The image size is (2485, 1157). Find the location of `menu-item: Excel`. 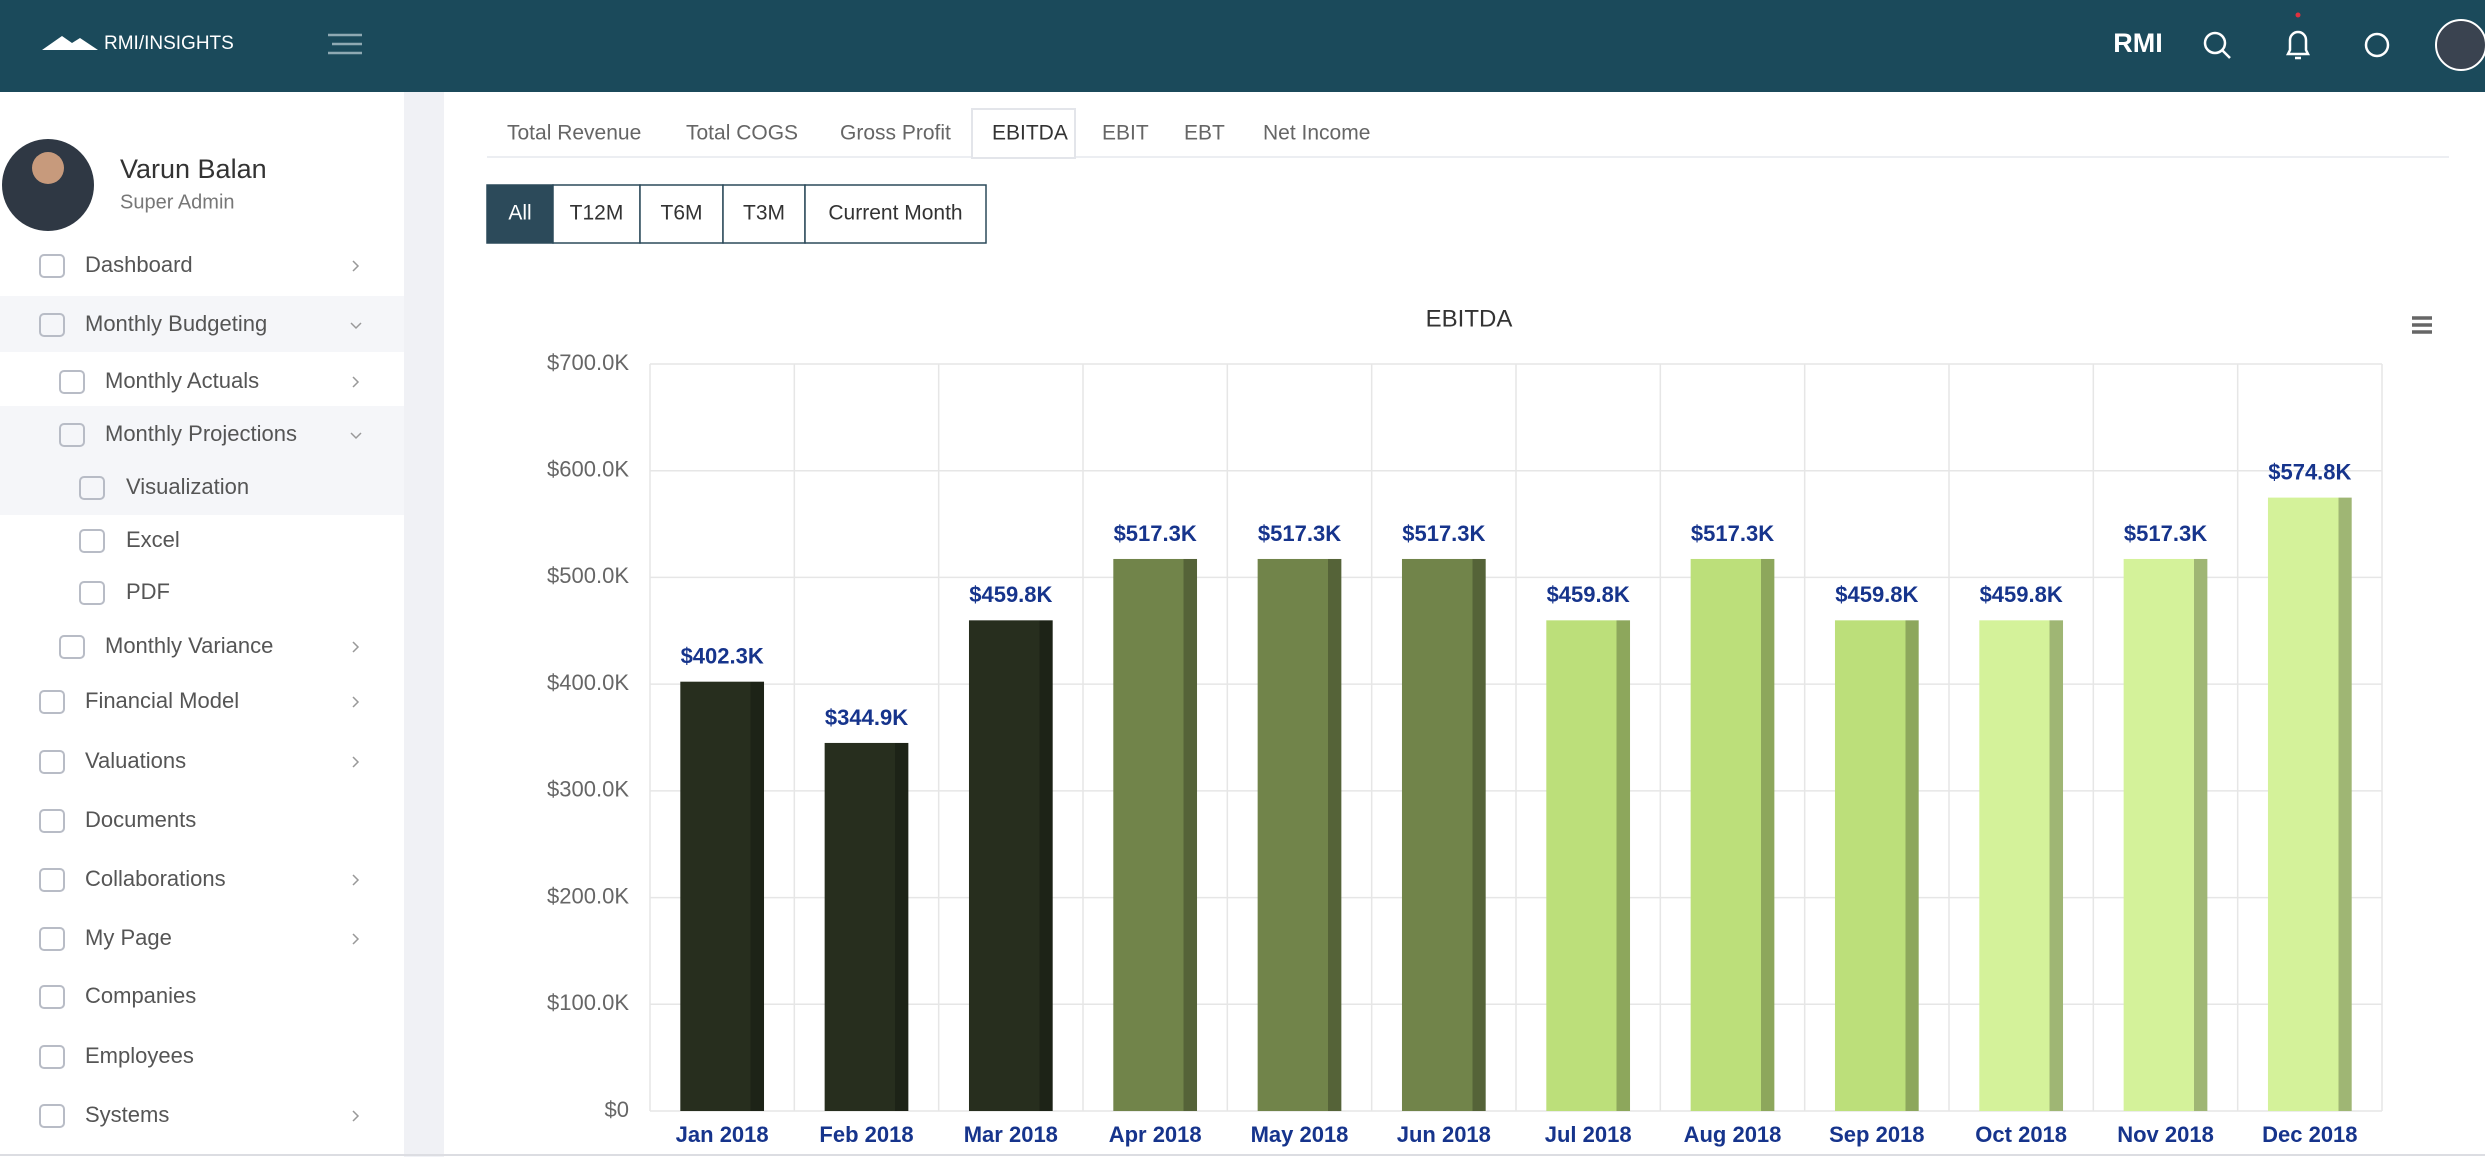

menu-item: Excel is located at coordinates (153, 539).